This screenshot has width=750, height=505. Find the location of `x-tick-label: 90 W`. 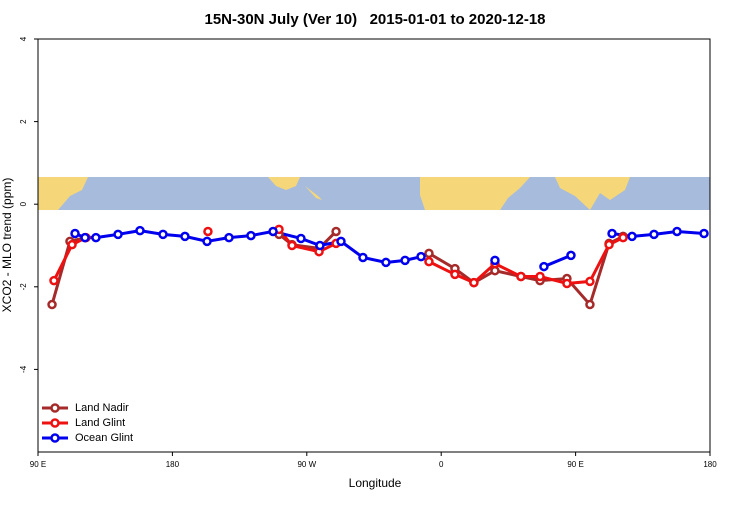

x-tick-label: 90 W is located at coordinates (306, 464).